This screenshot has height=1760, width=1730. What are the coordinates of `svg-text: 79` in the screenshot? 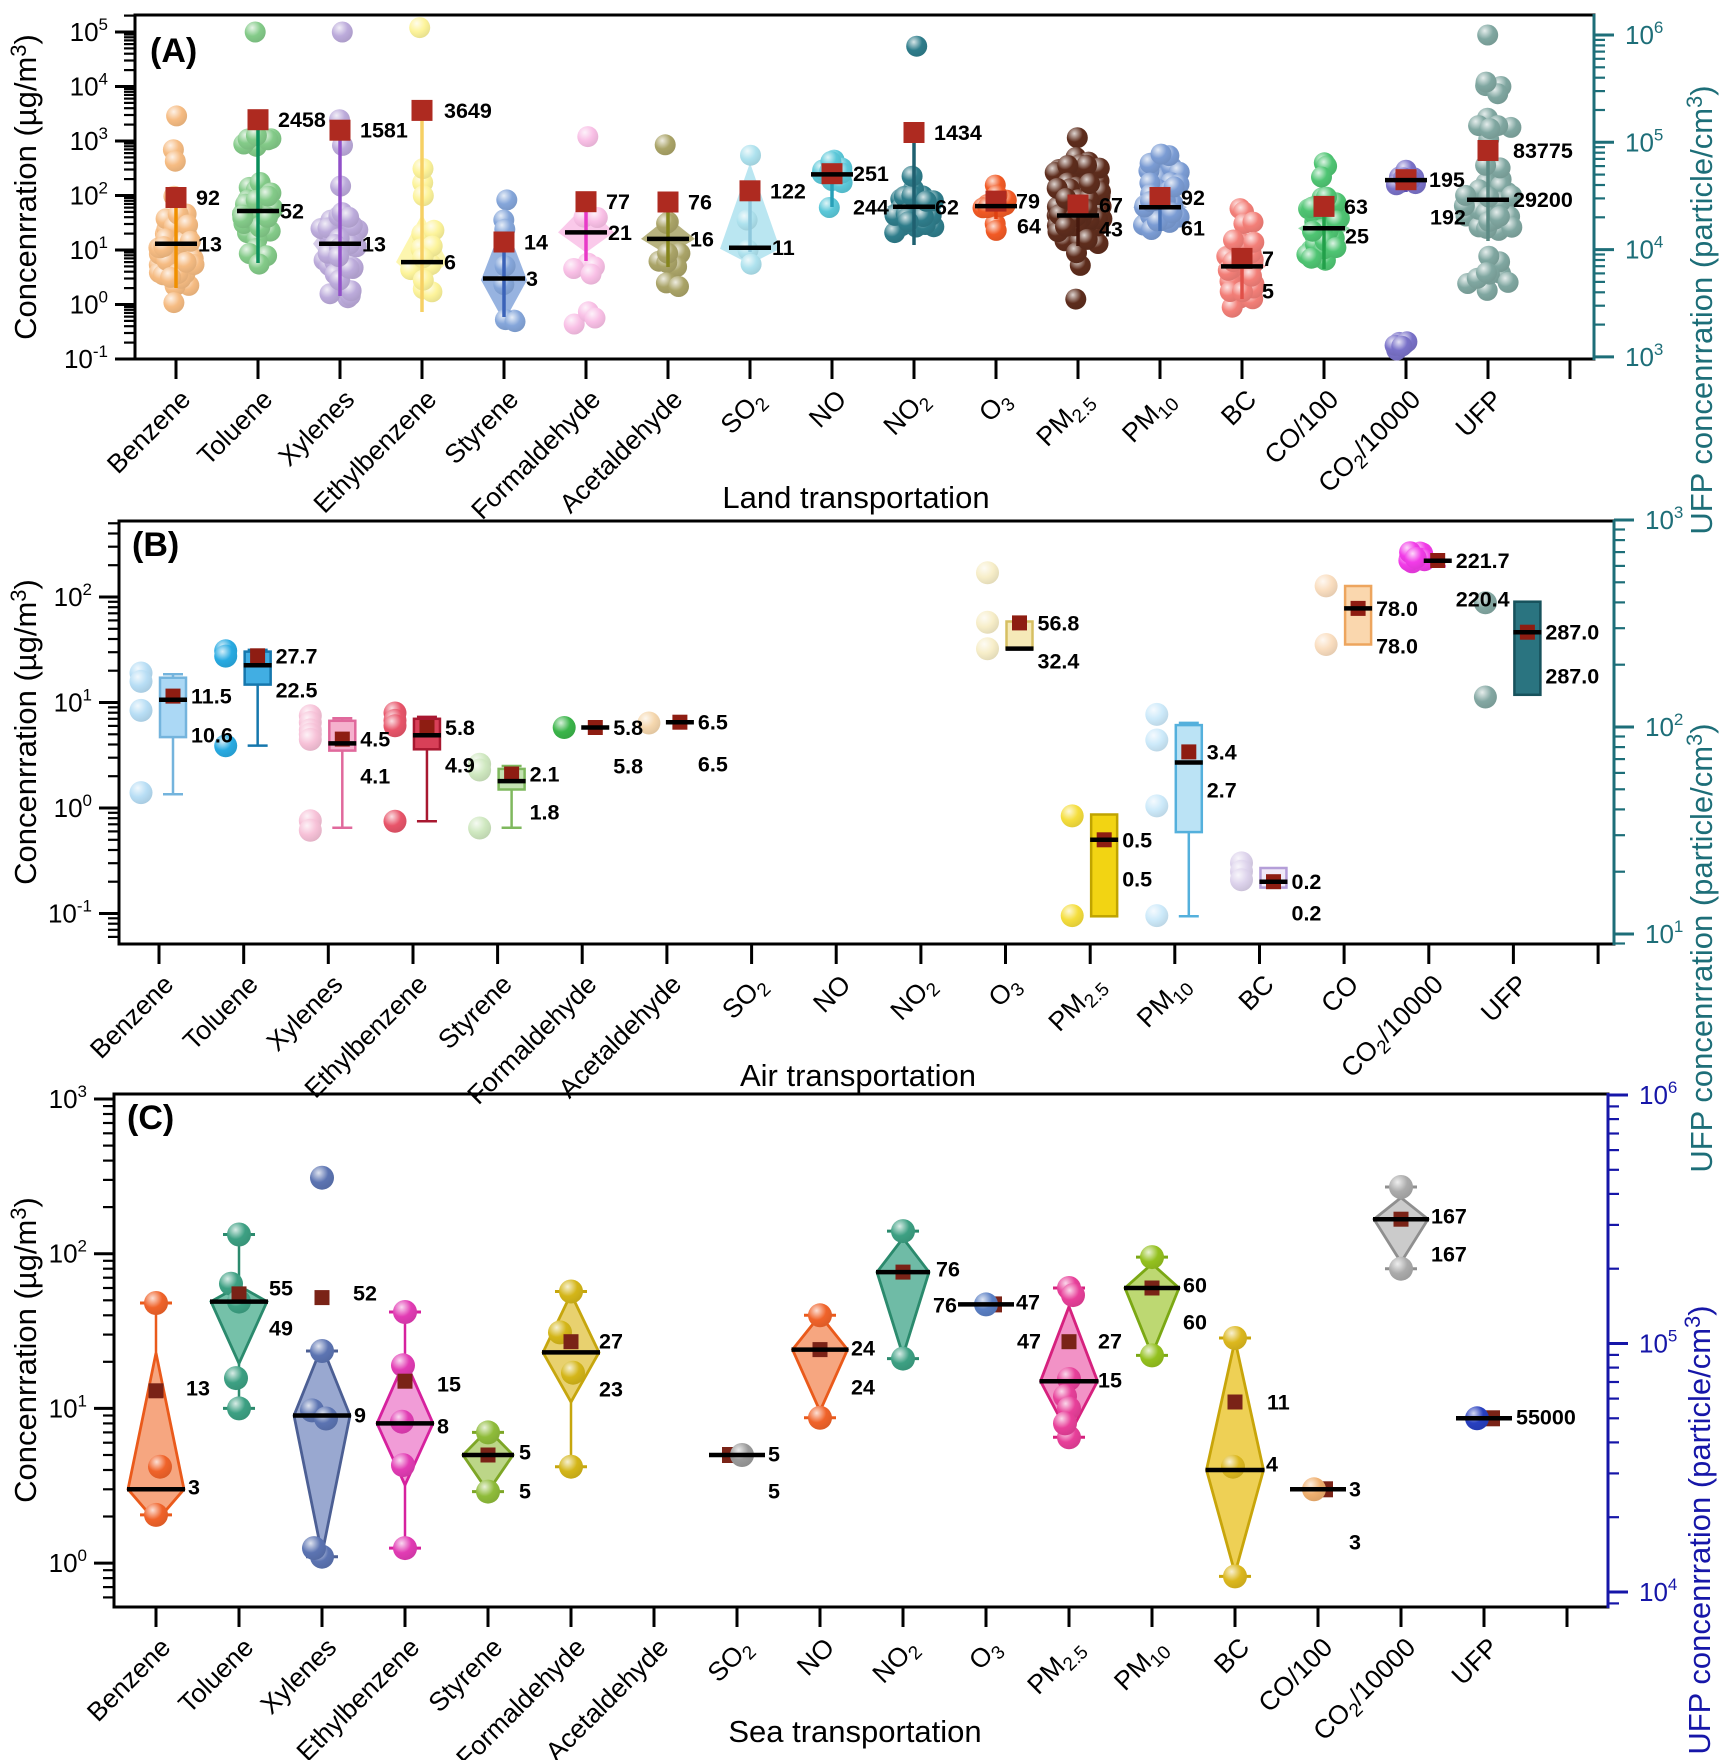 It's located at (1028, 202).